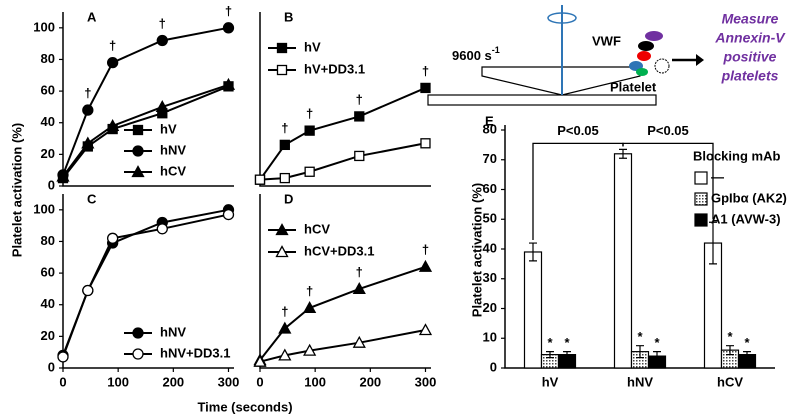 This screenshot has height=420, width=800. I want to click on y-tick-label: 100, so click(44, 208).